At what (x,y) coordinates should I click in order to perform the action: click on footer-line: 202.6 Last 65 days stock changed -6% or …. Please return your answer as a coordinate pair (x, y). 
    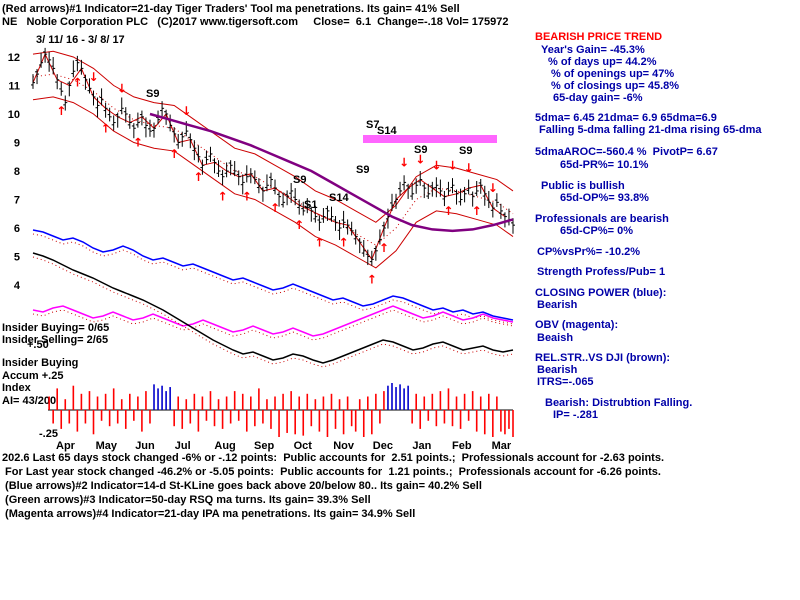
    Looking at the image, I should click on (333, 458).